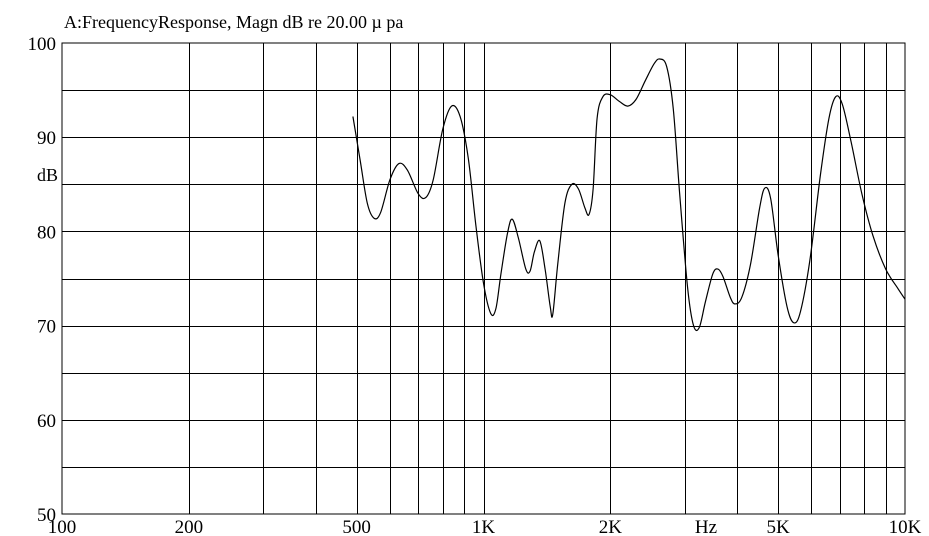 This screenshot has height=536, width=929. Describe the element at coordinates (47, 175) in the screenshot. I see `y-axis-label: dB` at that location.